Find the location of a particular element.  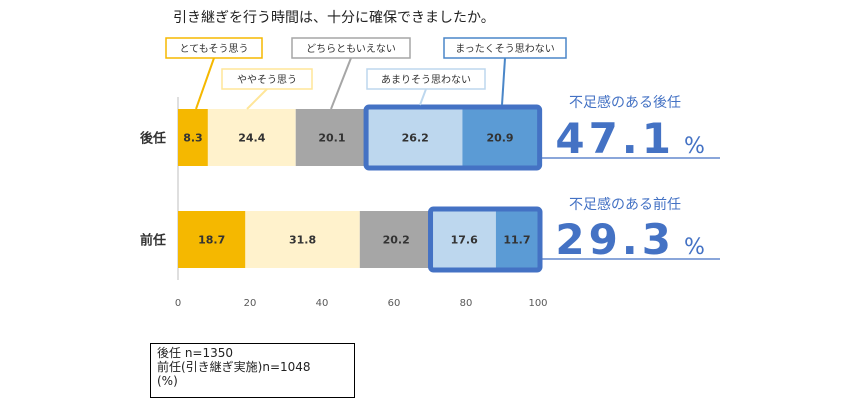

data-label: 8.3 is located at coordinates (193, 138).